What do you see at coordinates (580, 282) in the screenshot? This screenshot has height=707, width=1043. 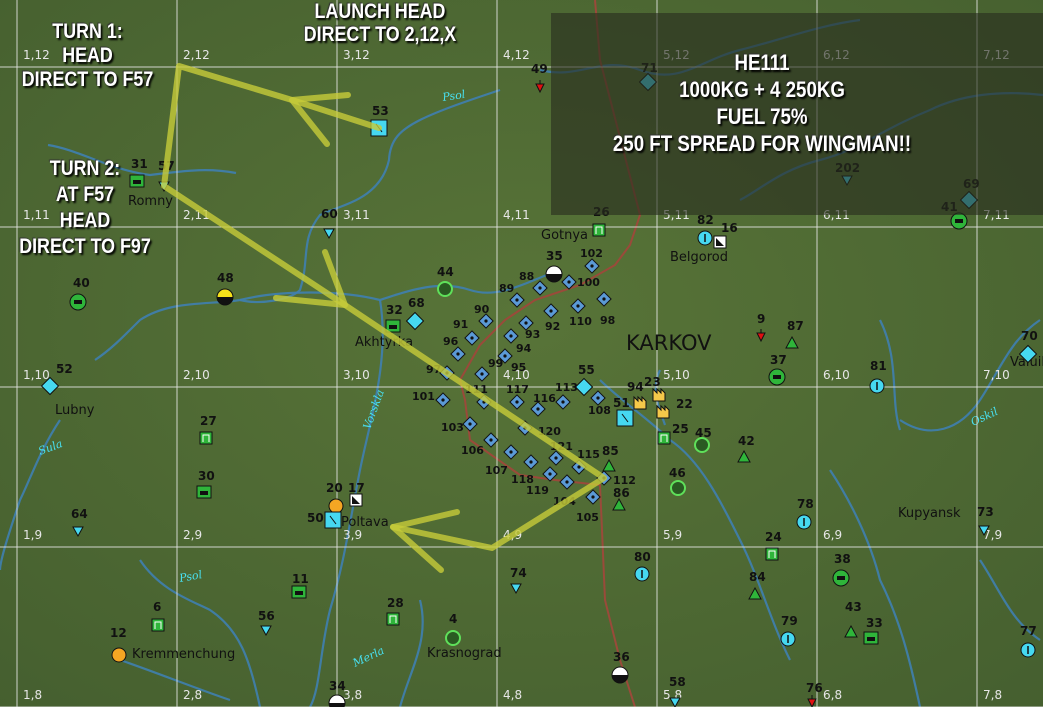 I see `map-marker-100: 100` at bounding box center [580, 282].